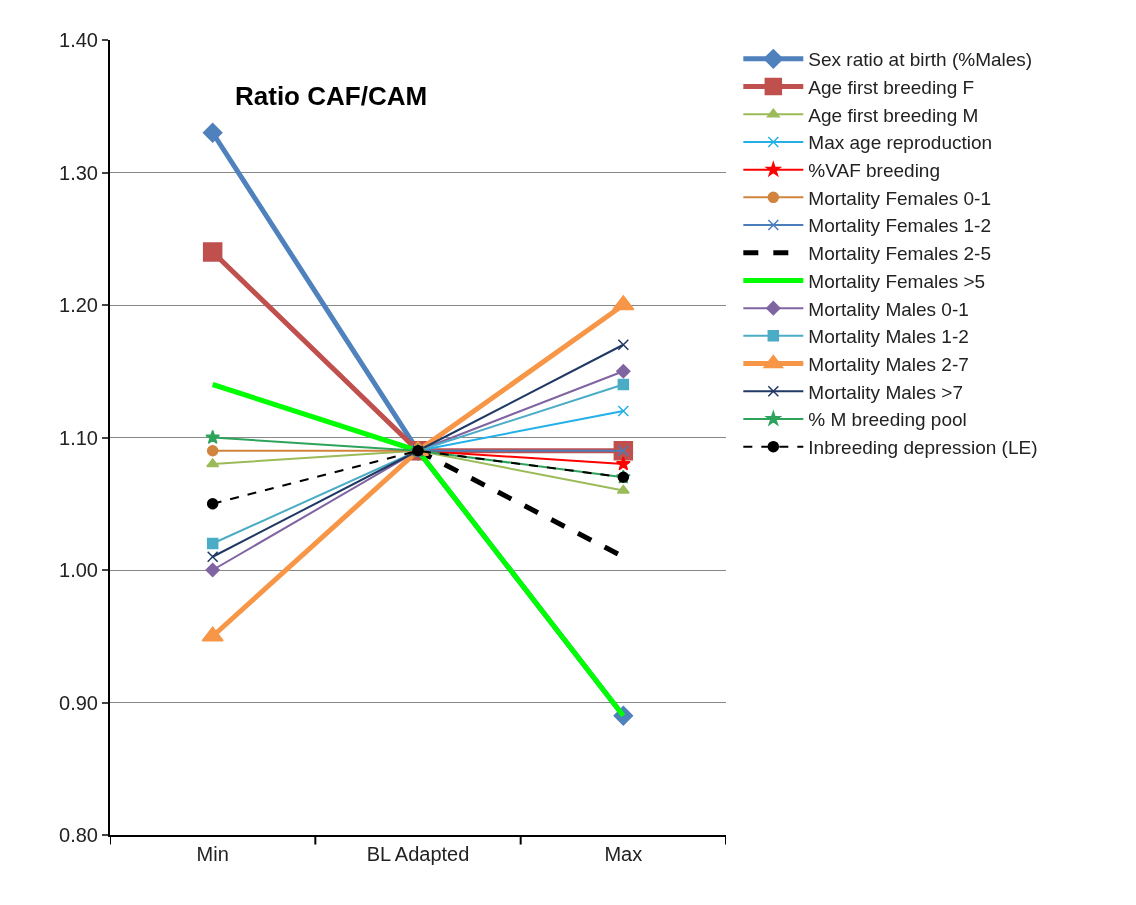 This screenshot has width=1136, height=905. I want to click on text: Ratio CAF/CAM, so click(331, 96).